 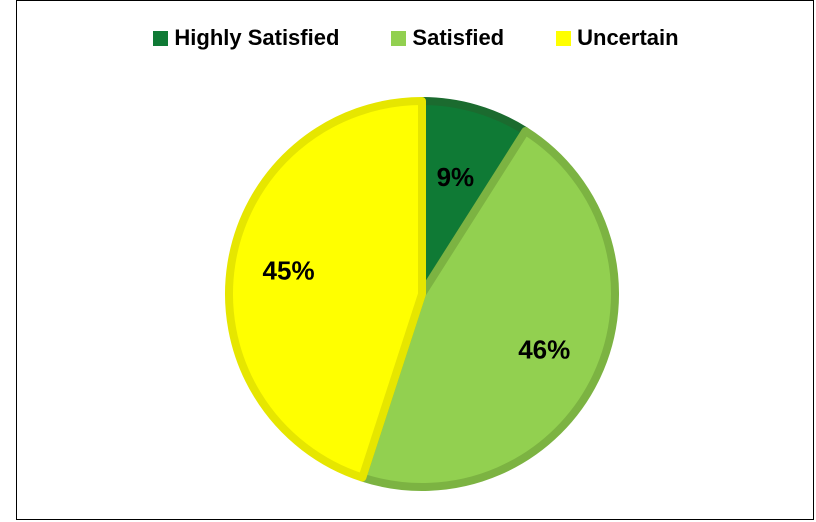 I want to click on legend-swatch-highly-satisfied, so click(x=161, y=38).